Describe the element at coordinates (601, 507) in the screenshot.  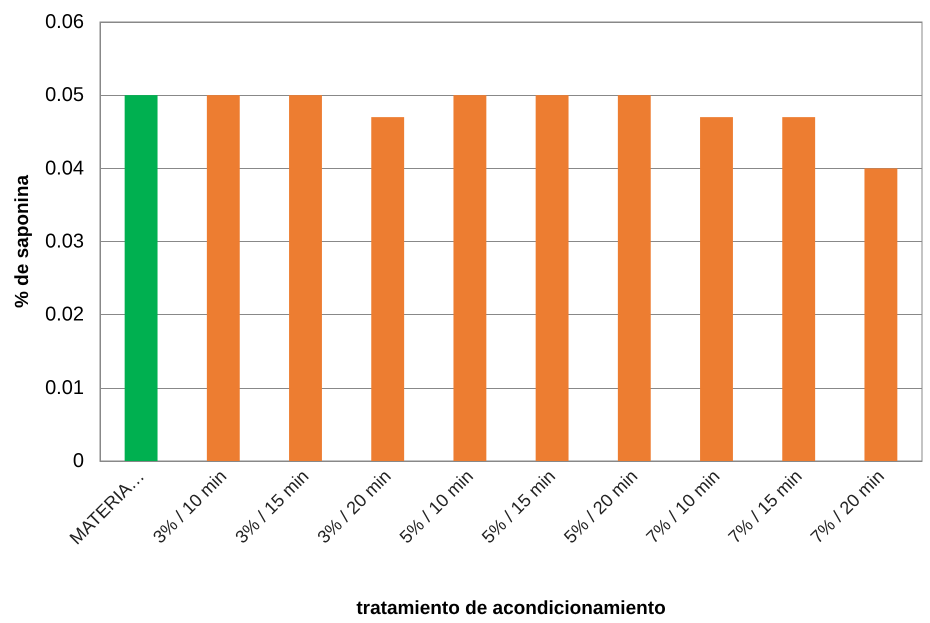
I see `x-tick-label: 5% / 20 min` at that location.